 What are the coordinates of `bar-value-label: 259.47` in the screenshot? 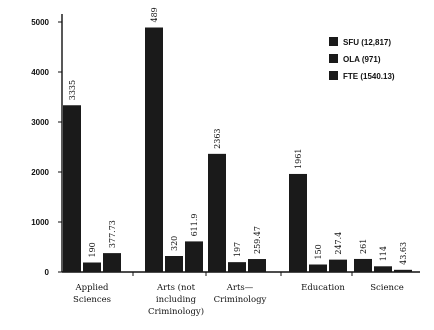 It's located at (257, 240).